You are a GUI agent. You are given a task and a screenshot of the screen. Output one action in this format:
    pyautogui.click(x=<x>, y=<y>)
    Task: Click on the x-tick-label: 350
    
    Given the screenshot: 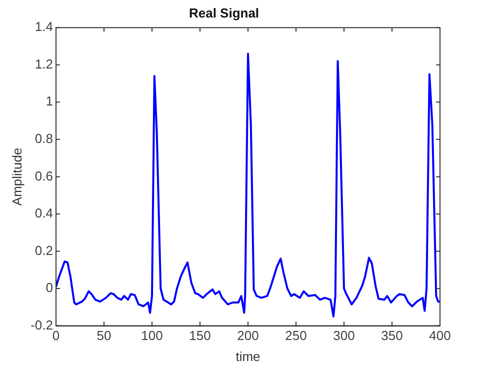 What is the action you would take?
    pyautogui.click(x=392, y=336)
    